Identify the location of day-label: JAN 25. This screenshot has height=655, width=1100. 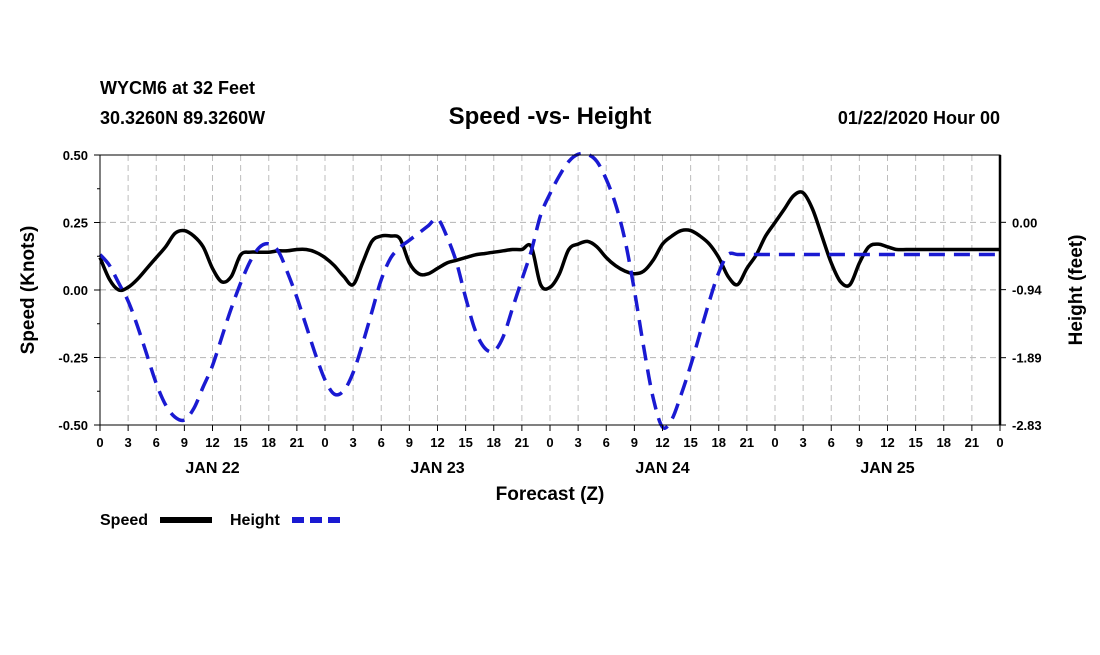
(887, 468).